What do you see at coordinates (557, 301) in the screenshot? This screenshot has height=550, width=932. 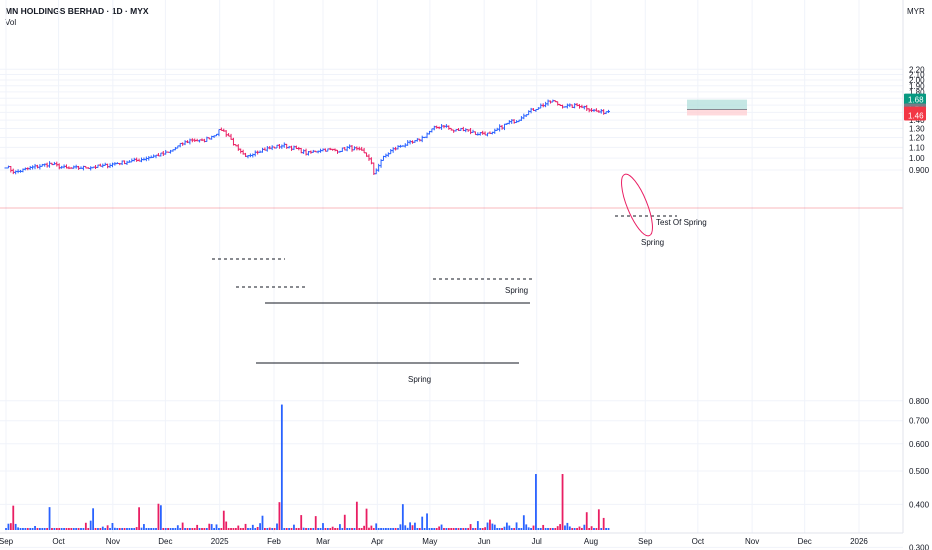 I see `annotations: Spring Spring Test Of Spring Spring` at bounding box center [557, 301].